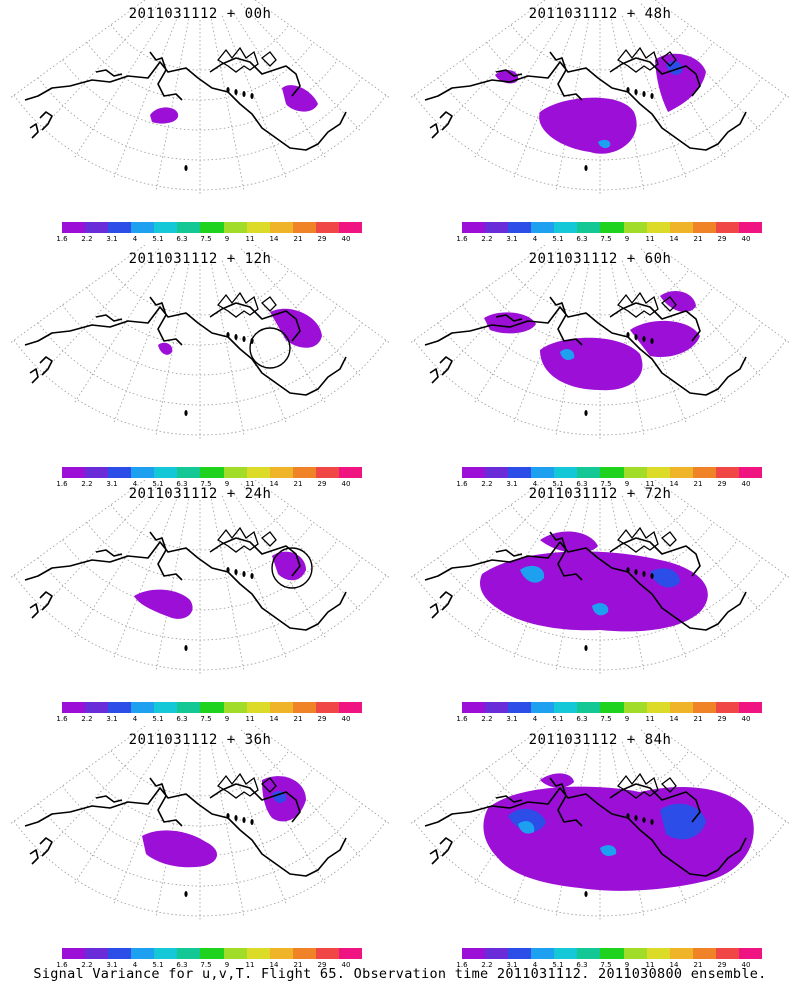 This screenshot has height=1000, width=800. What do you see at coordinates (292, 568) in the screenshot?
I see `flight-track-circle` at bounding box center [292, 568].